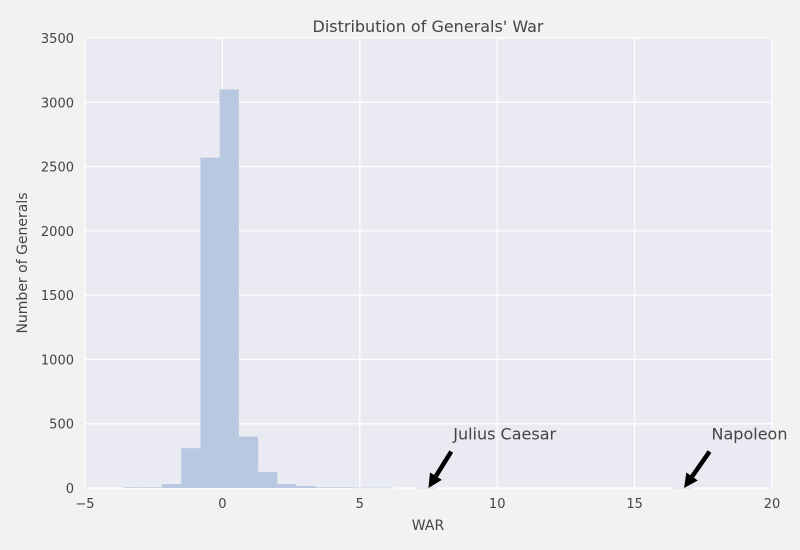 This screenshot has height=550, width=800. I want to click on x-tick-label: 0, so click(222, 504).